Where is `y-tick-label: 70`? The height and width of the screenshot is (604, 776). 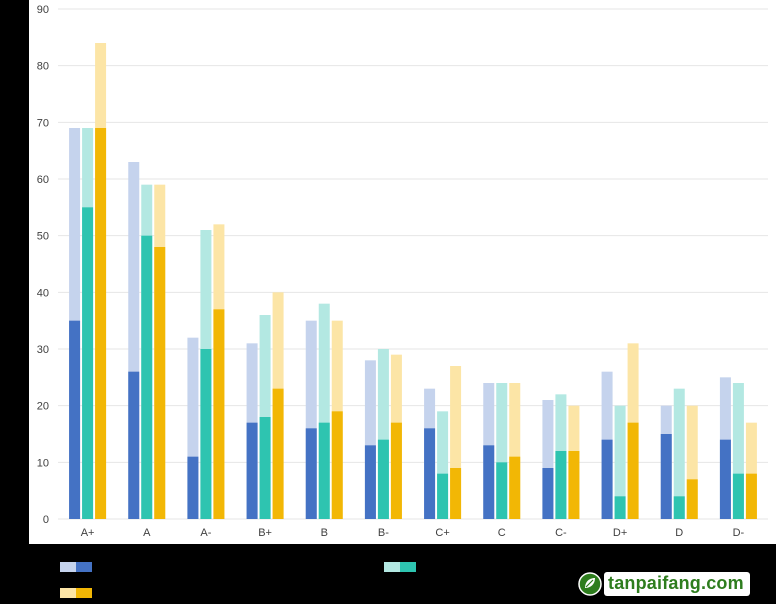 y-tick-label: 70 is located at coordinates (43, 123).